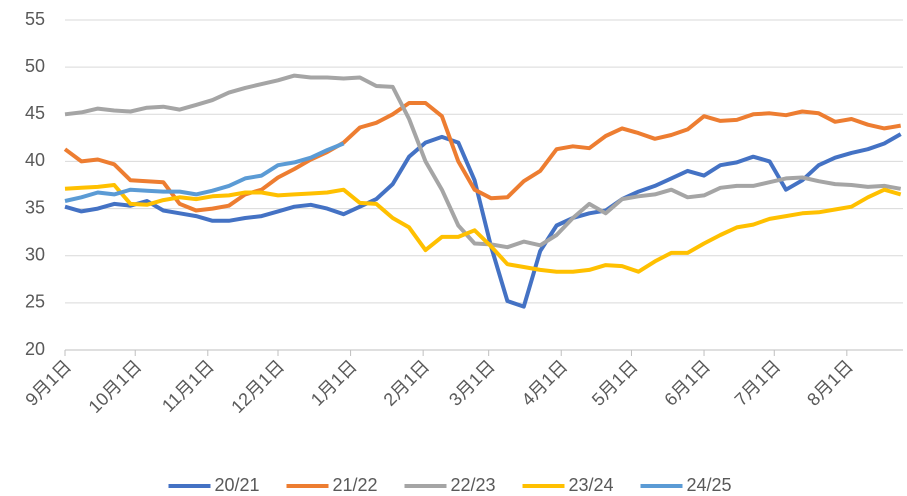 This screenshot has width=907, height=496. I want to click on x-tick-label: 6月1日, so click(687, 383).